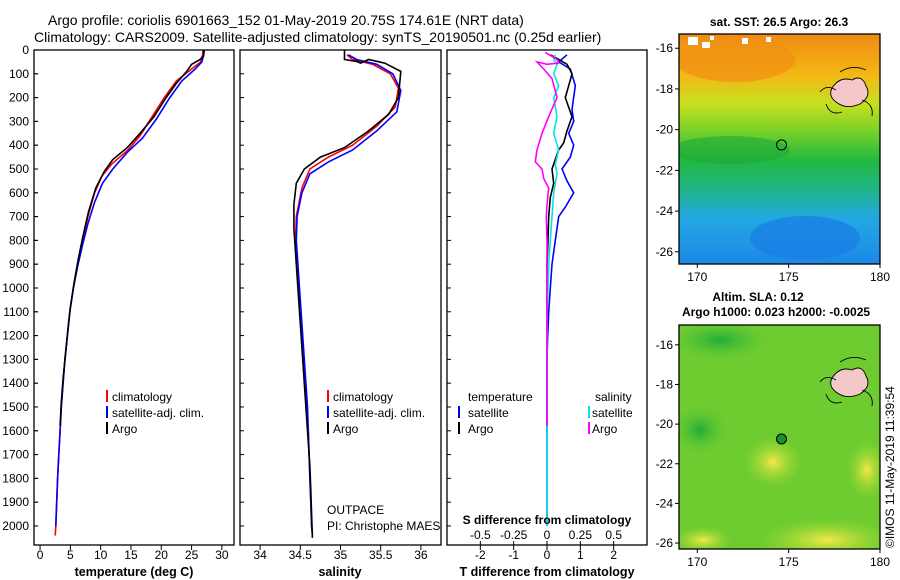 This screenshot has width=900, height=580. What do you see at coordinates (459, 428) in the screenshot?
I see `legend-t-argo-swatch` at bounding box center [459, 428].